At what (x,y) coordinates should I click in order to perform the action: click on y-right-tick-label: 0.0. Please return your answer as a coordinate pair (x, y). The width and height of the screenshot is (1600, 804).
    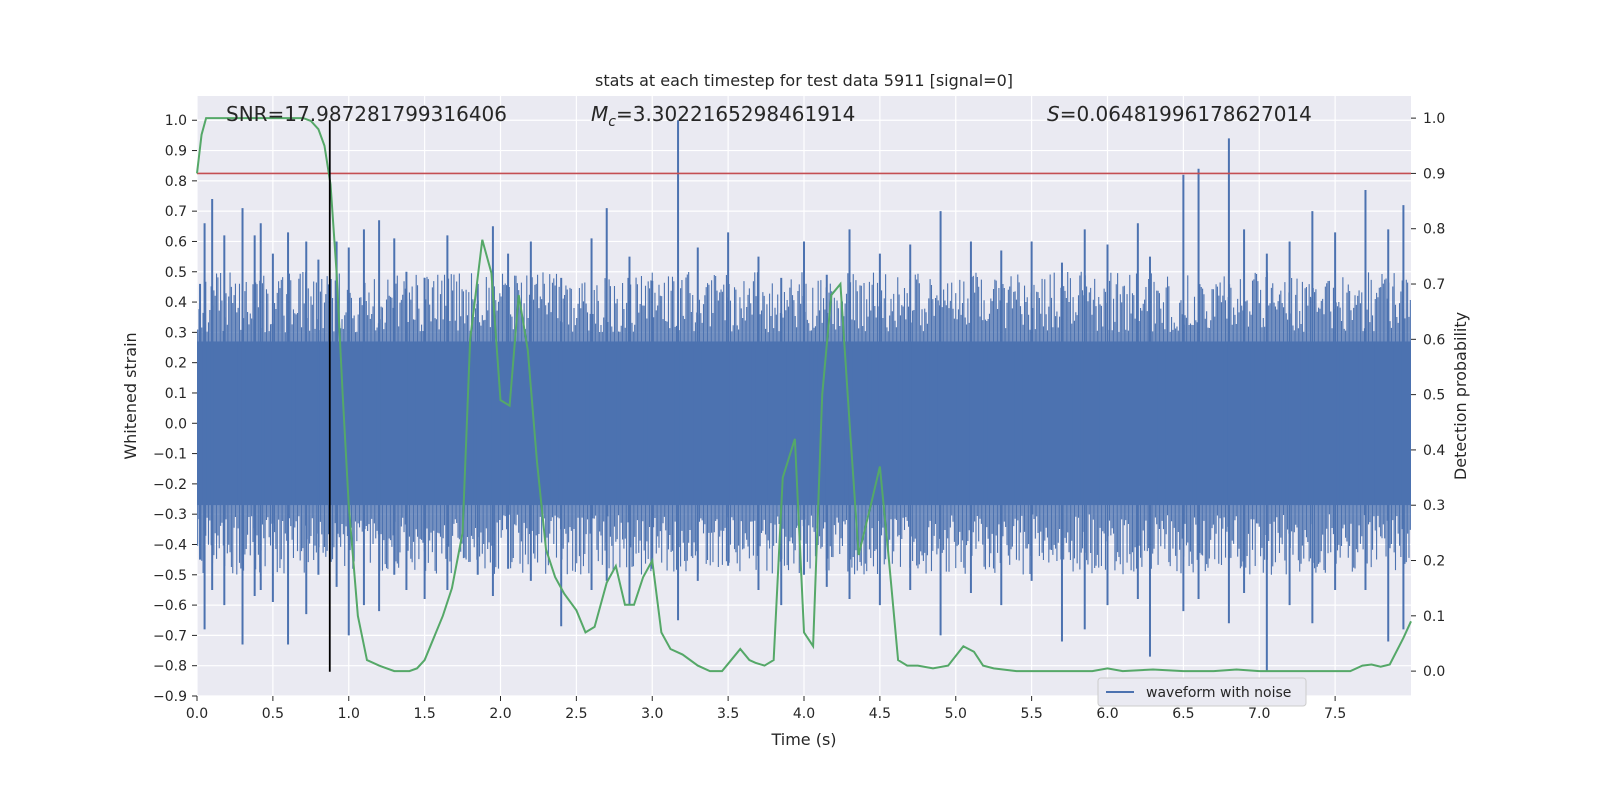
    Looking at the image, I should click on (1434, 672).